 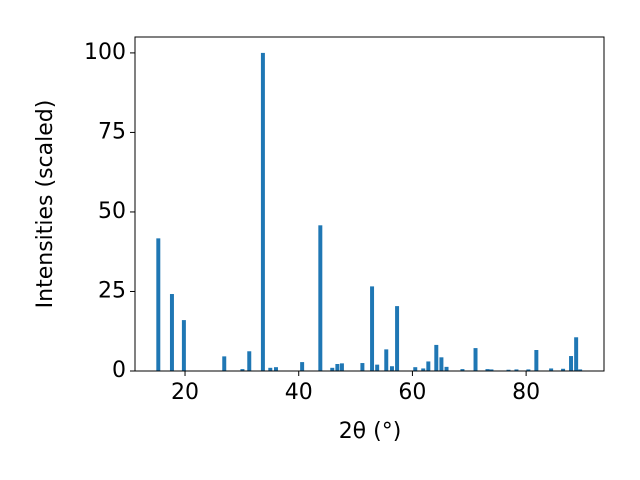 What do you see at coordinates (112, 290) in the screenshot?
I see `y-tick-label: 25` at bounding box center [112, 290].